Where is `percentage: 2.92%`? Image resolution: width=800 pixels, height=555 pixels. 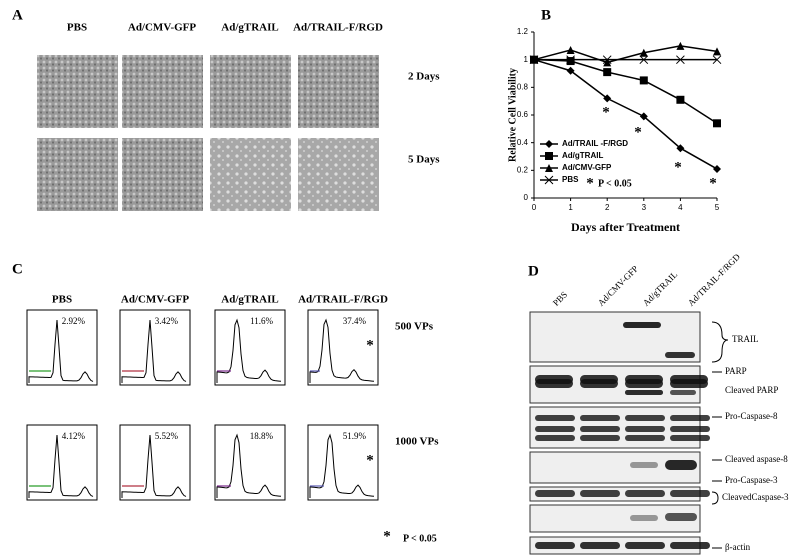
percentage: 2.92% is located at coordinates (74, 321).